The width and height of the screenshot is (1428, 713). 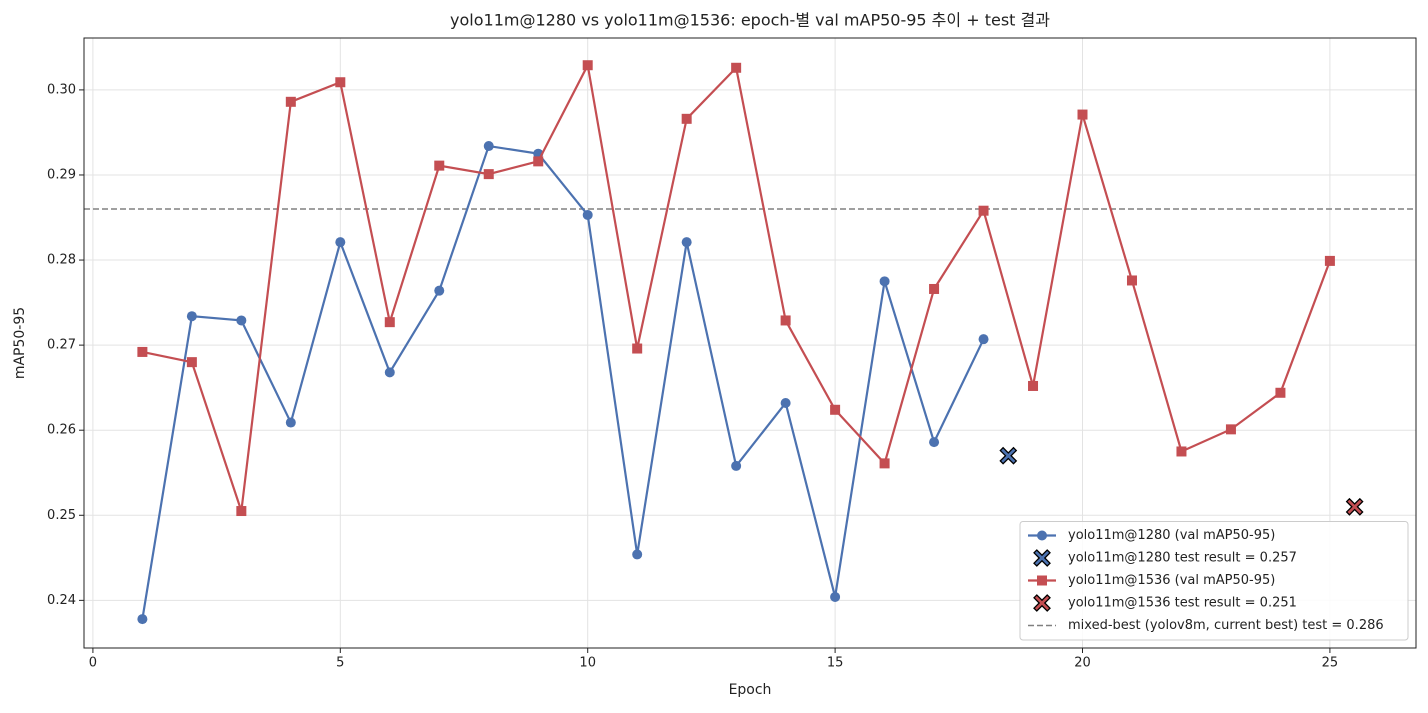 What do you see at coordinates (61, 345) in the screenshot?
I see `y-tick-label: 0.27` at bounding box center [61, 345].